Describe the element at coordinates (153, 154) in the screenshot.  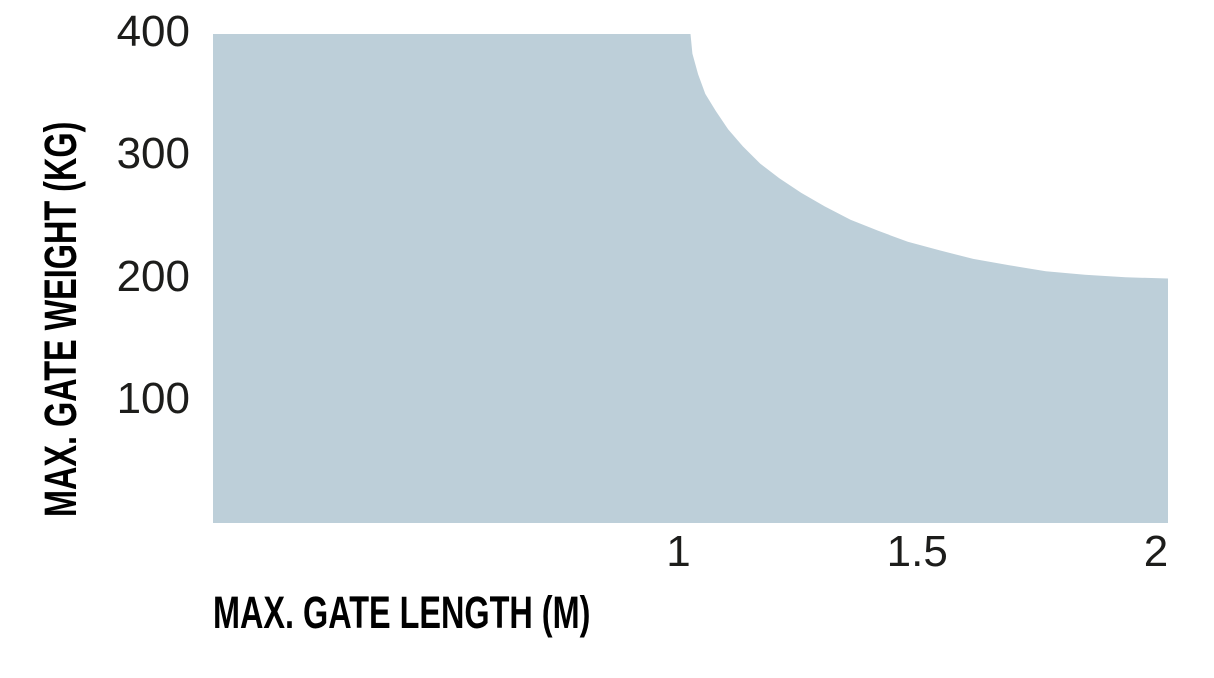
I see `y-tick-label-300: 300` at that location.